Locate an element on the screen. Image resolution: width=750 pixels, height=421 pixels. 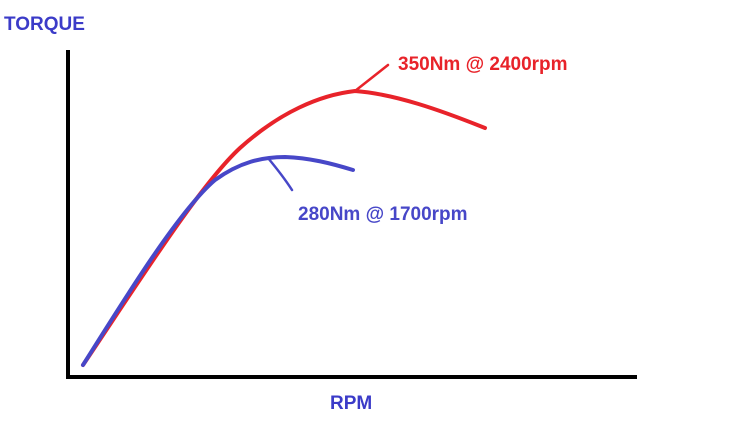
annotation-blue-peak: 280Nm @ 1700rpm is located at coordinates (383, 214).